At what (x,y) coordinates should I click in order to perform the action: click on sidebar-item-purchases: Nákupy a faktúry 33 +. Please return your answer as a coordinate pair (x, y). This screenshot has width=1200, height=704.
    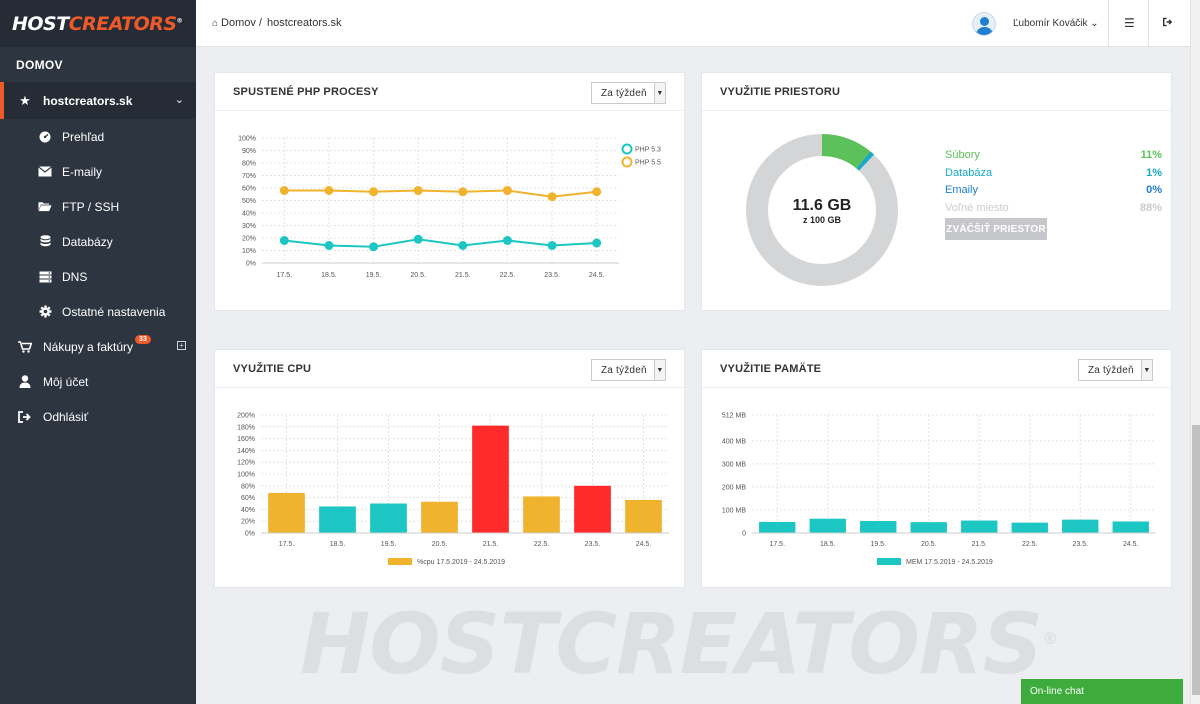
    Looking at the image, I should click on (98, 346).